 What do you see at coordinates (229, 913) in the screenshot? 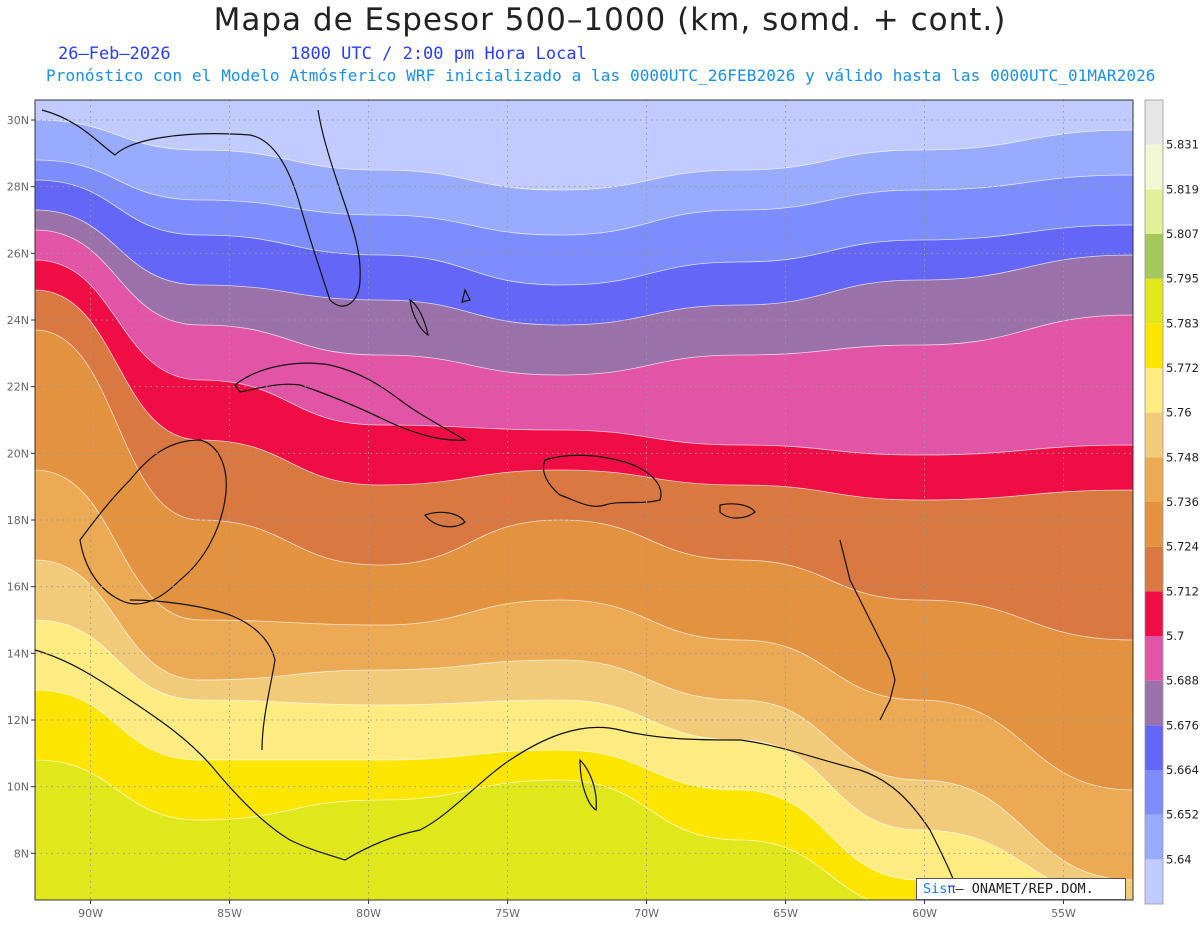
I see `lon-tick-label: 85W` at bounding box center [229, 913].